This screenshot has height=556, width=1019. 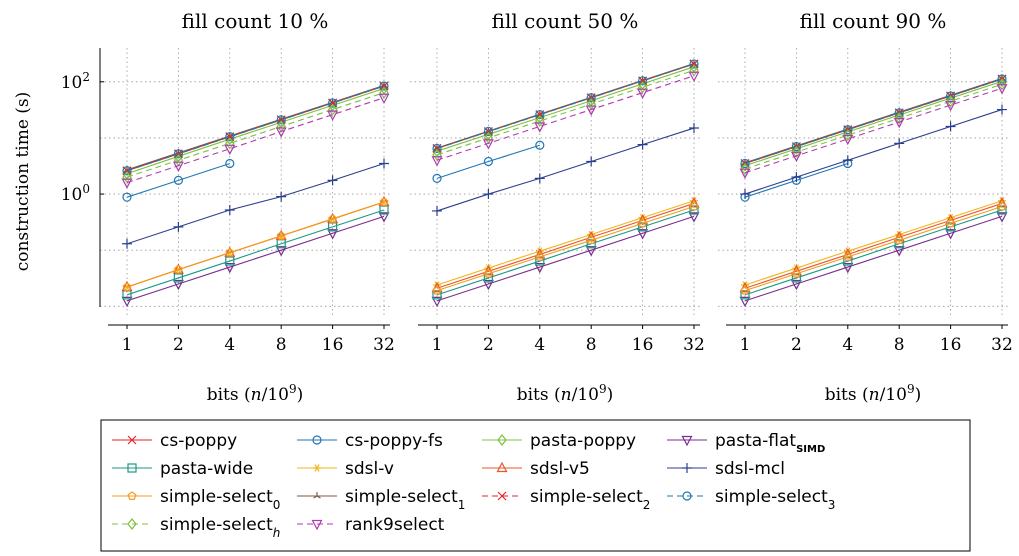 I want to click on legend-entry: pasta-wide, so click(x=182, y=469).